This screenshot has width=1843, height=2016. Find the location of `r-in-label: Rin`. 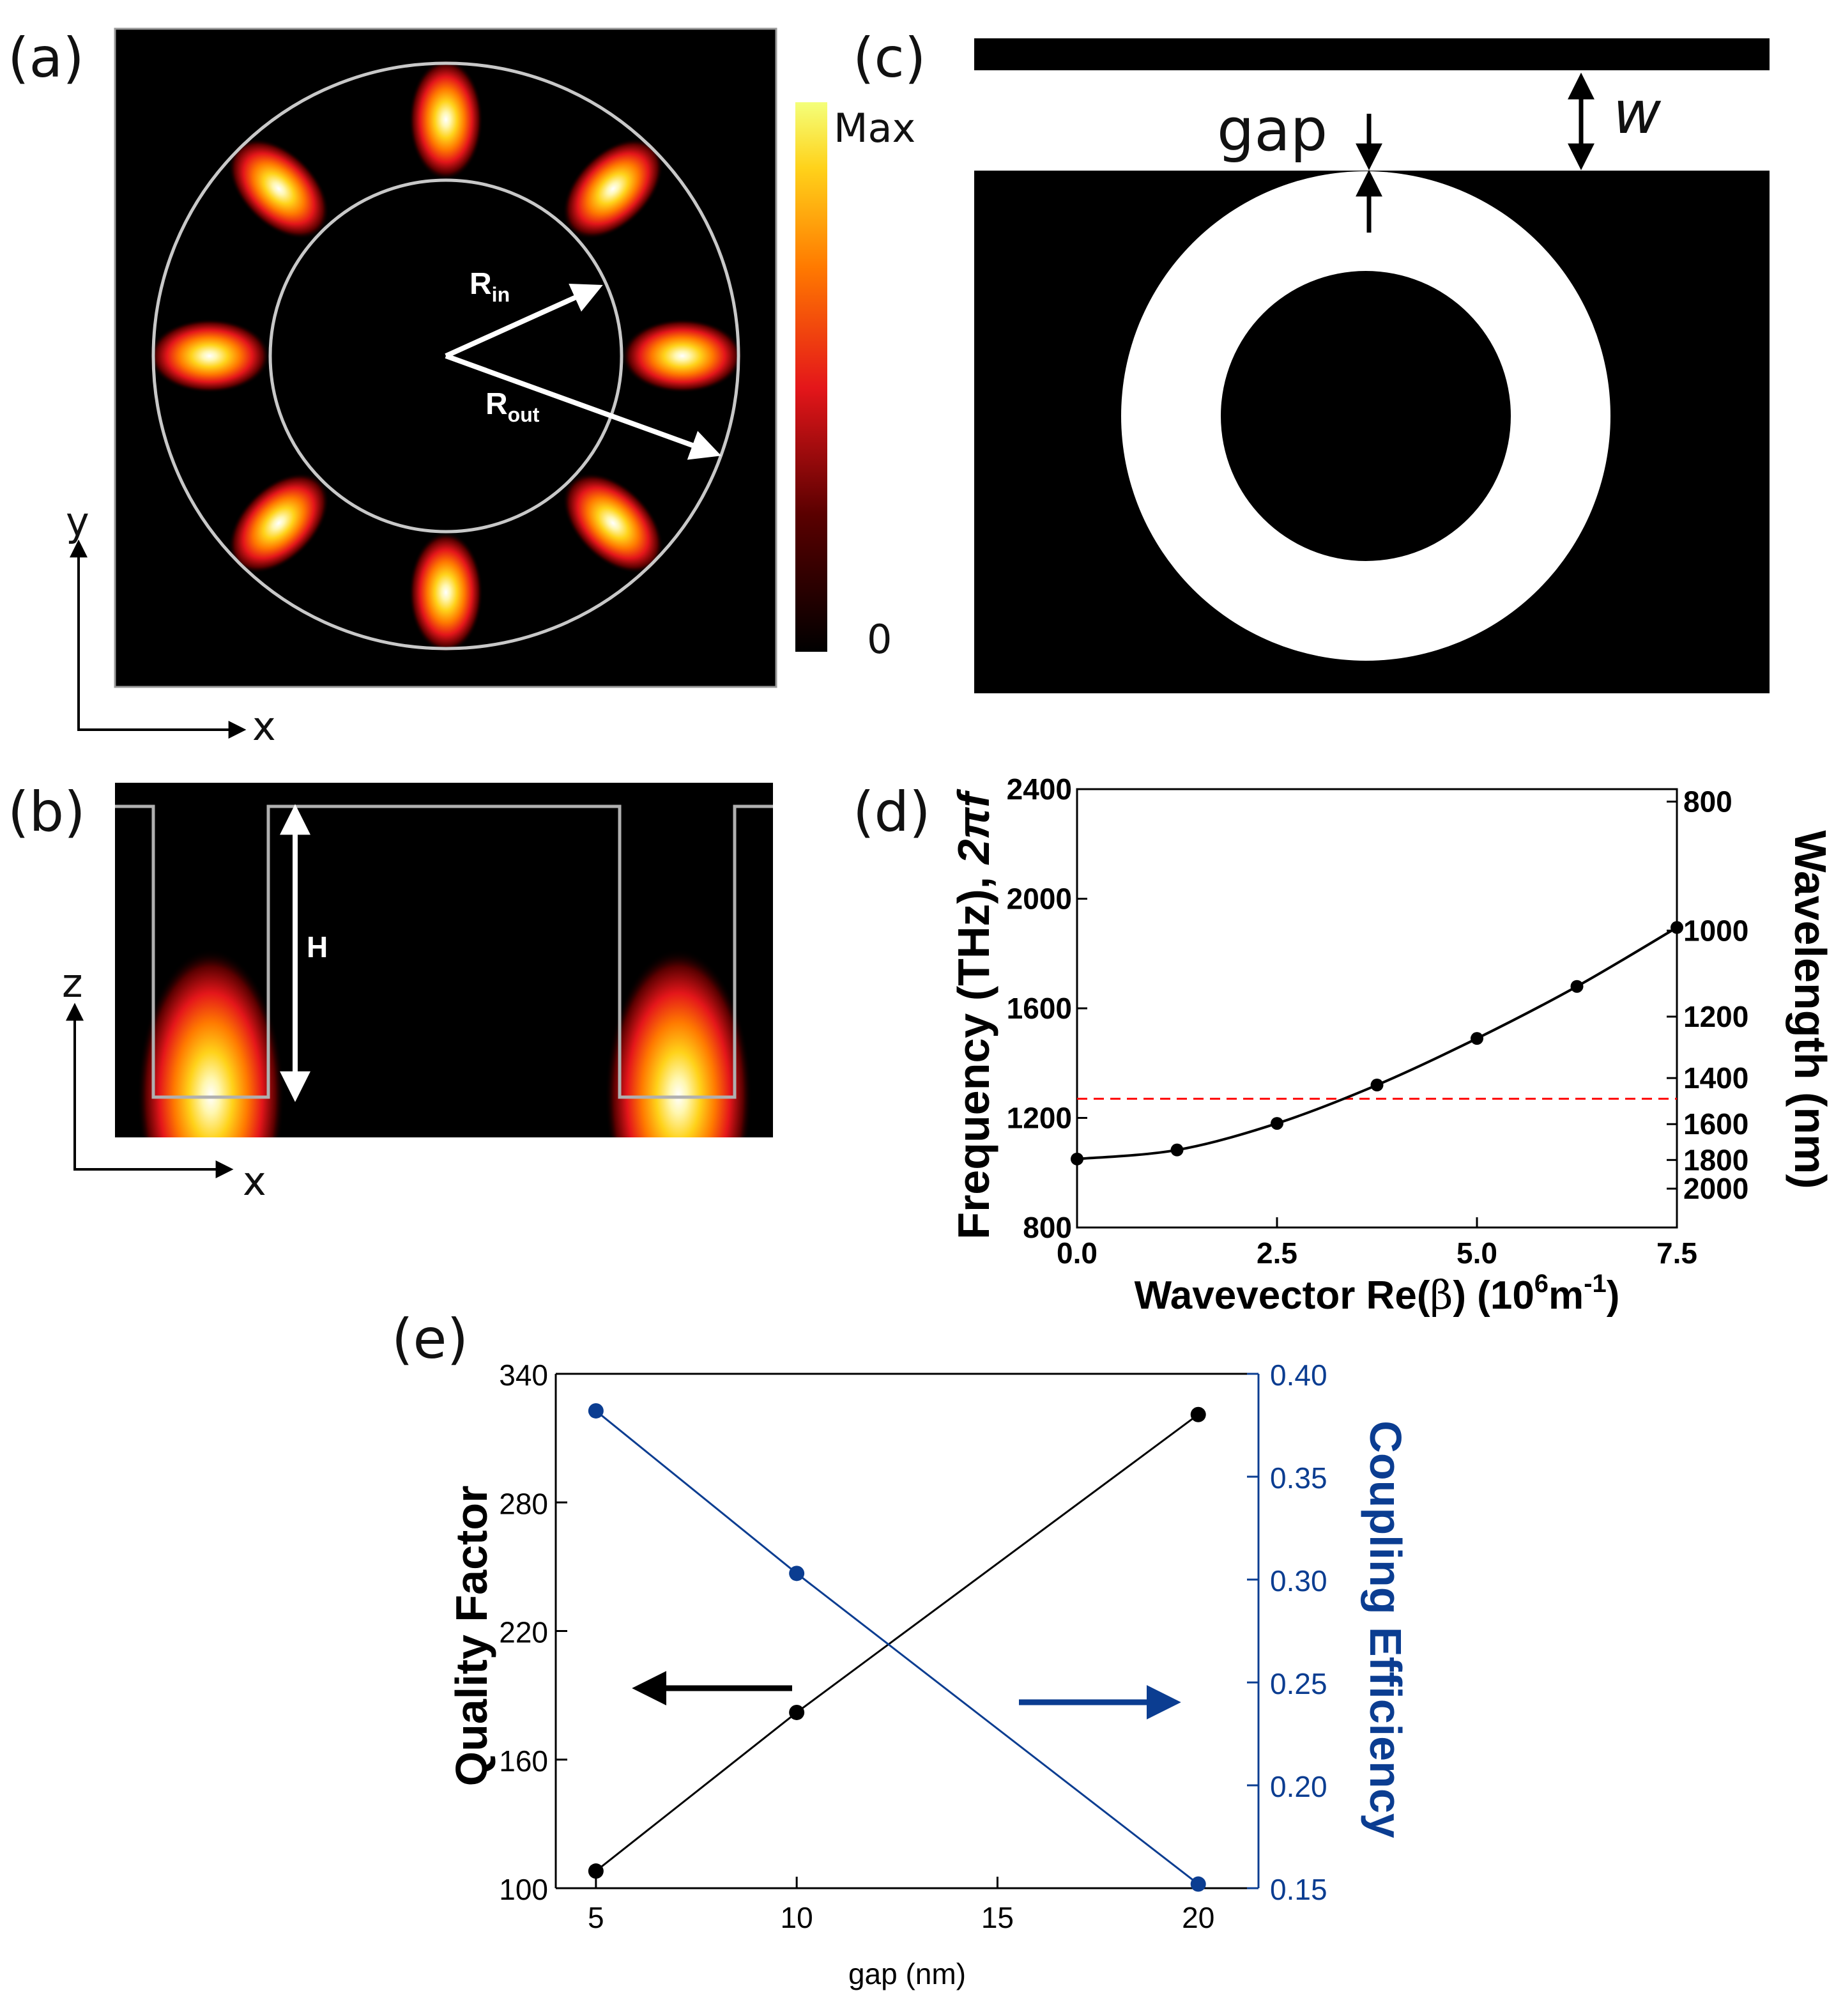

r-in-label: Rin is located at coordinates (490, 286).